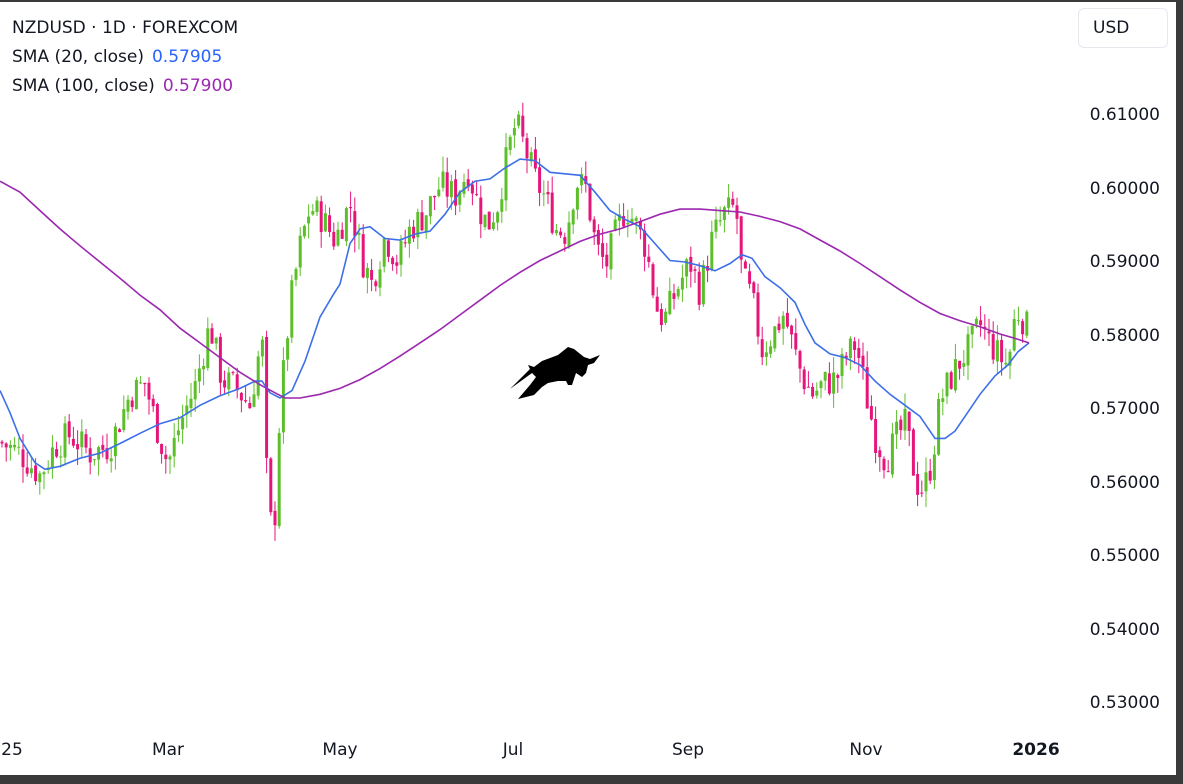 The width and height of the screenshot is (1183, 784). I want to click on bull-icon, so click(555, 373).